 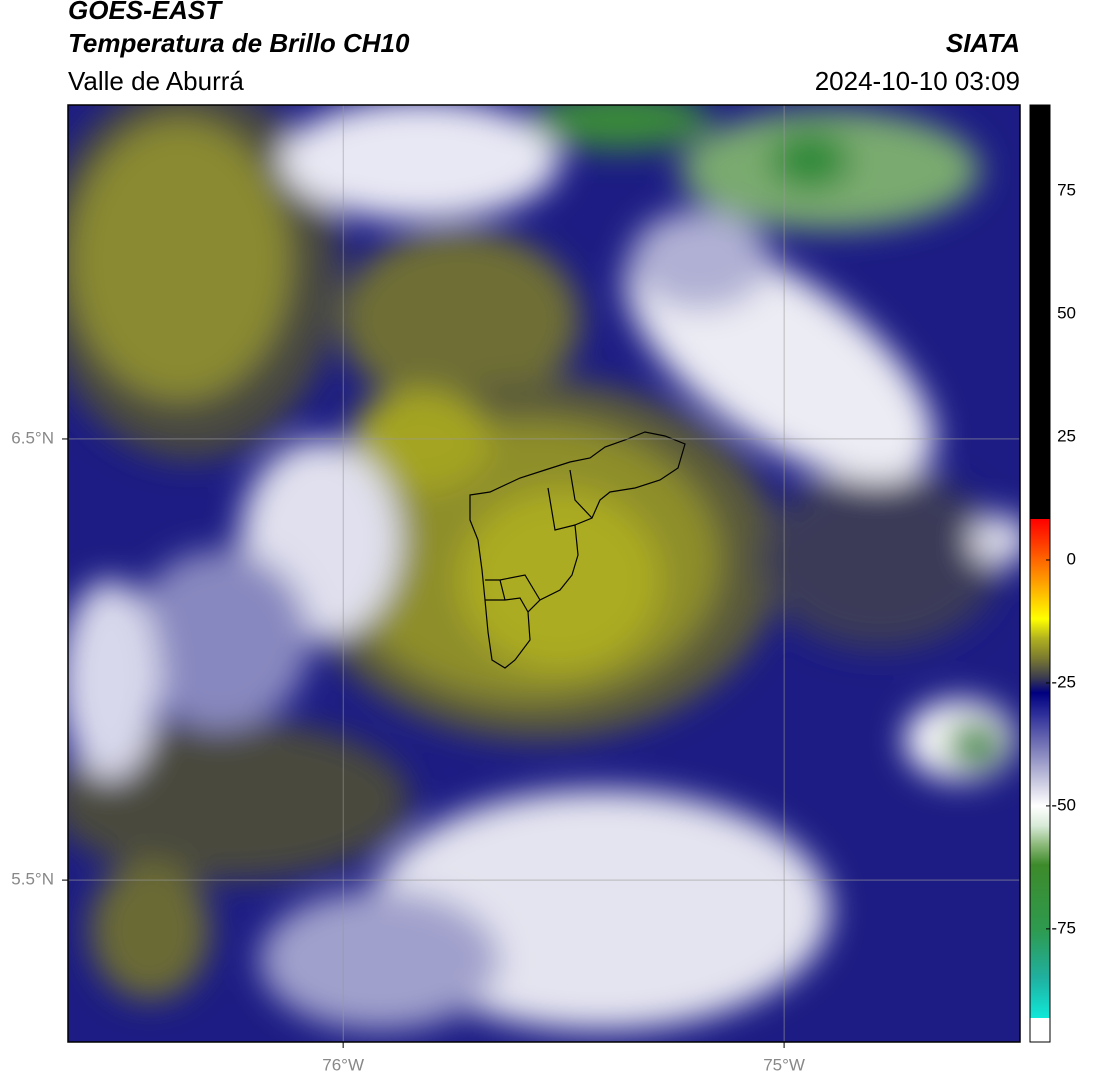 I want to click on satellite-title: GOES-EAST, so click(x=145, y=12).